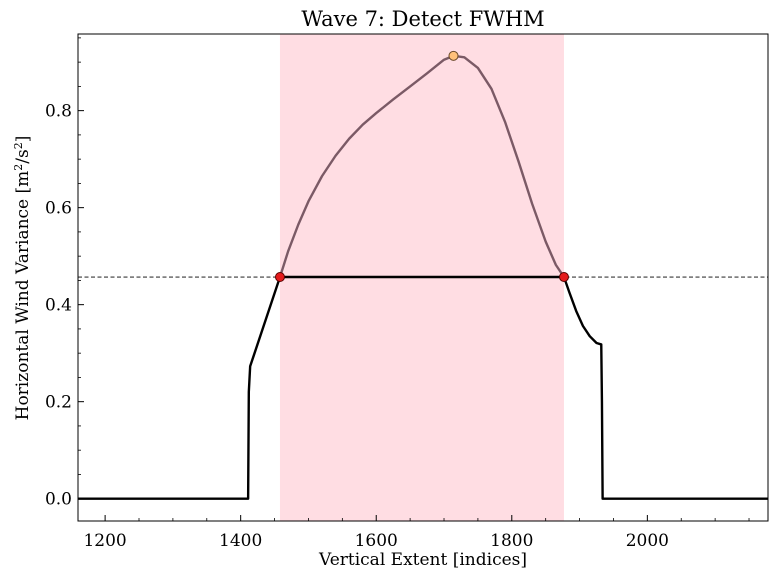  I want to click on x-axis-label: Vertical Extent [indices], so click(422, 560).